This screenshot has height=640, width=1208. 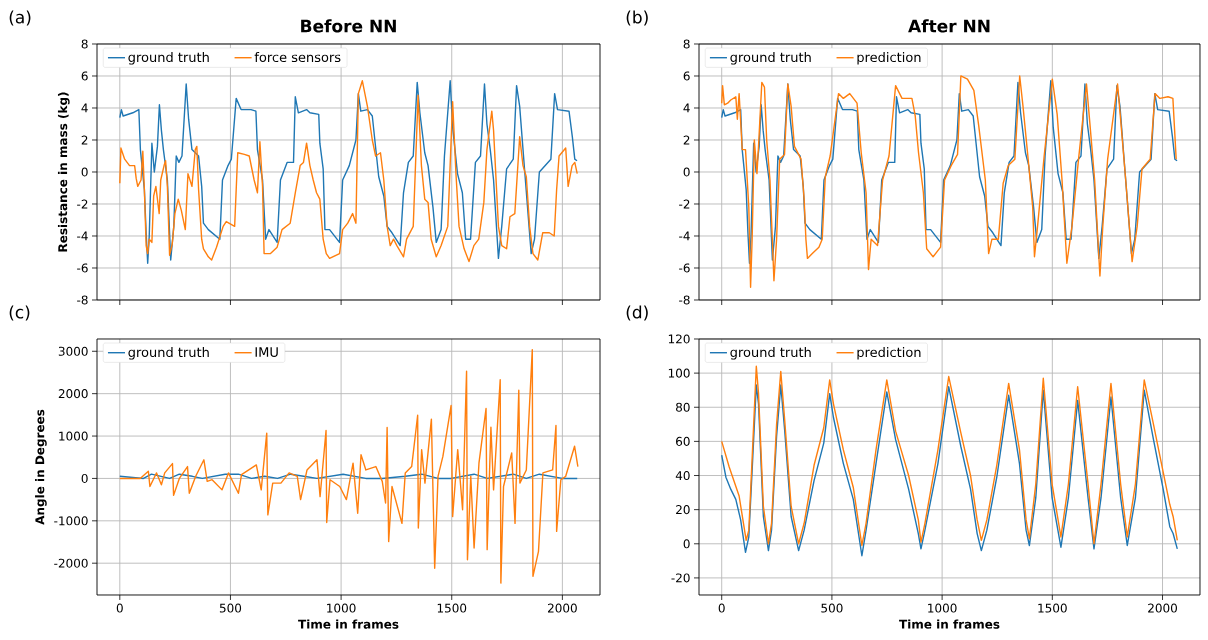 What do you see at coordinates (683, 510) in the screenshot?
I see `y-tick-label: 20` at bounding box center [683, 510].